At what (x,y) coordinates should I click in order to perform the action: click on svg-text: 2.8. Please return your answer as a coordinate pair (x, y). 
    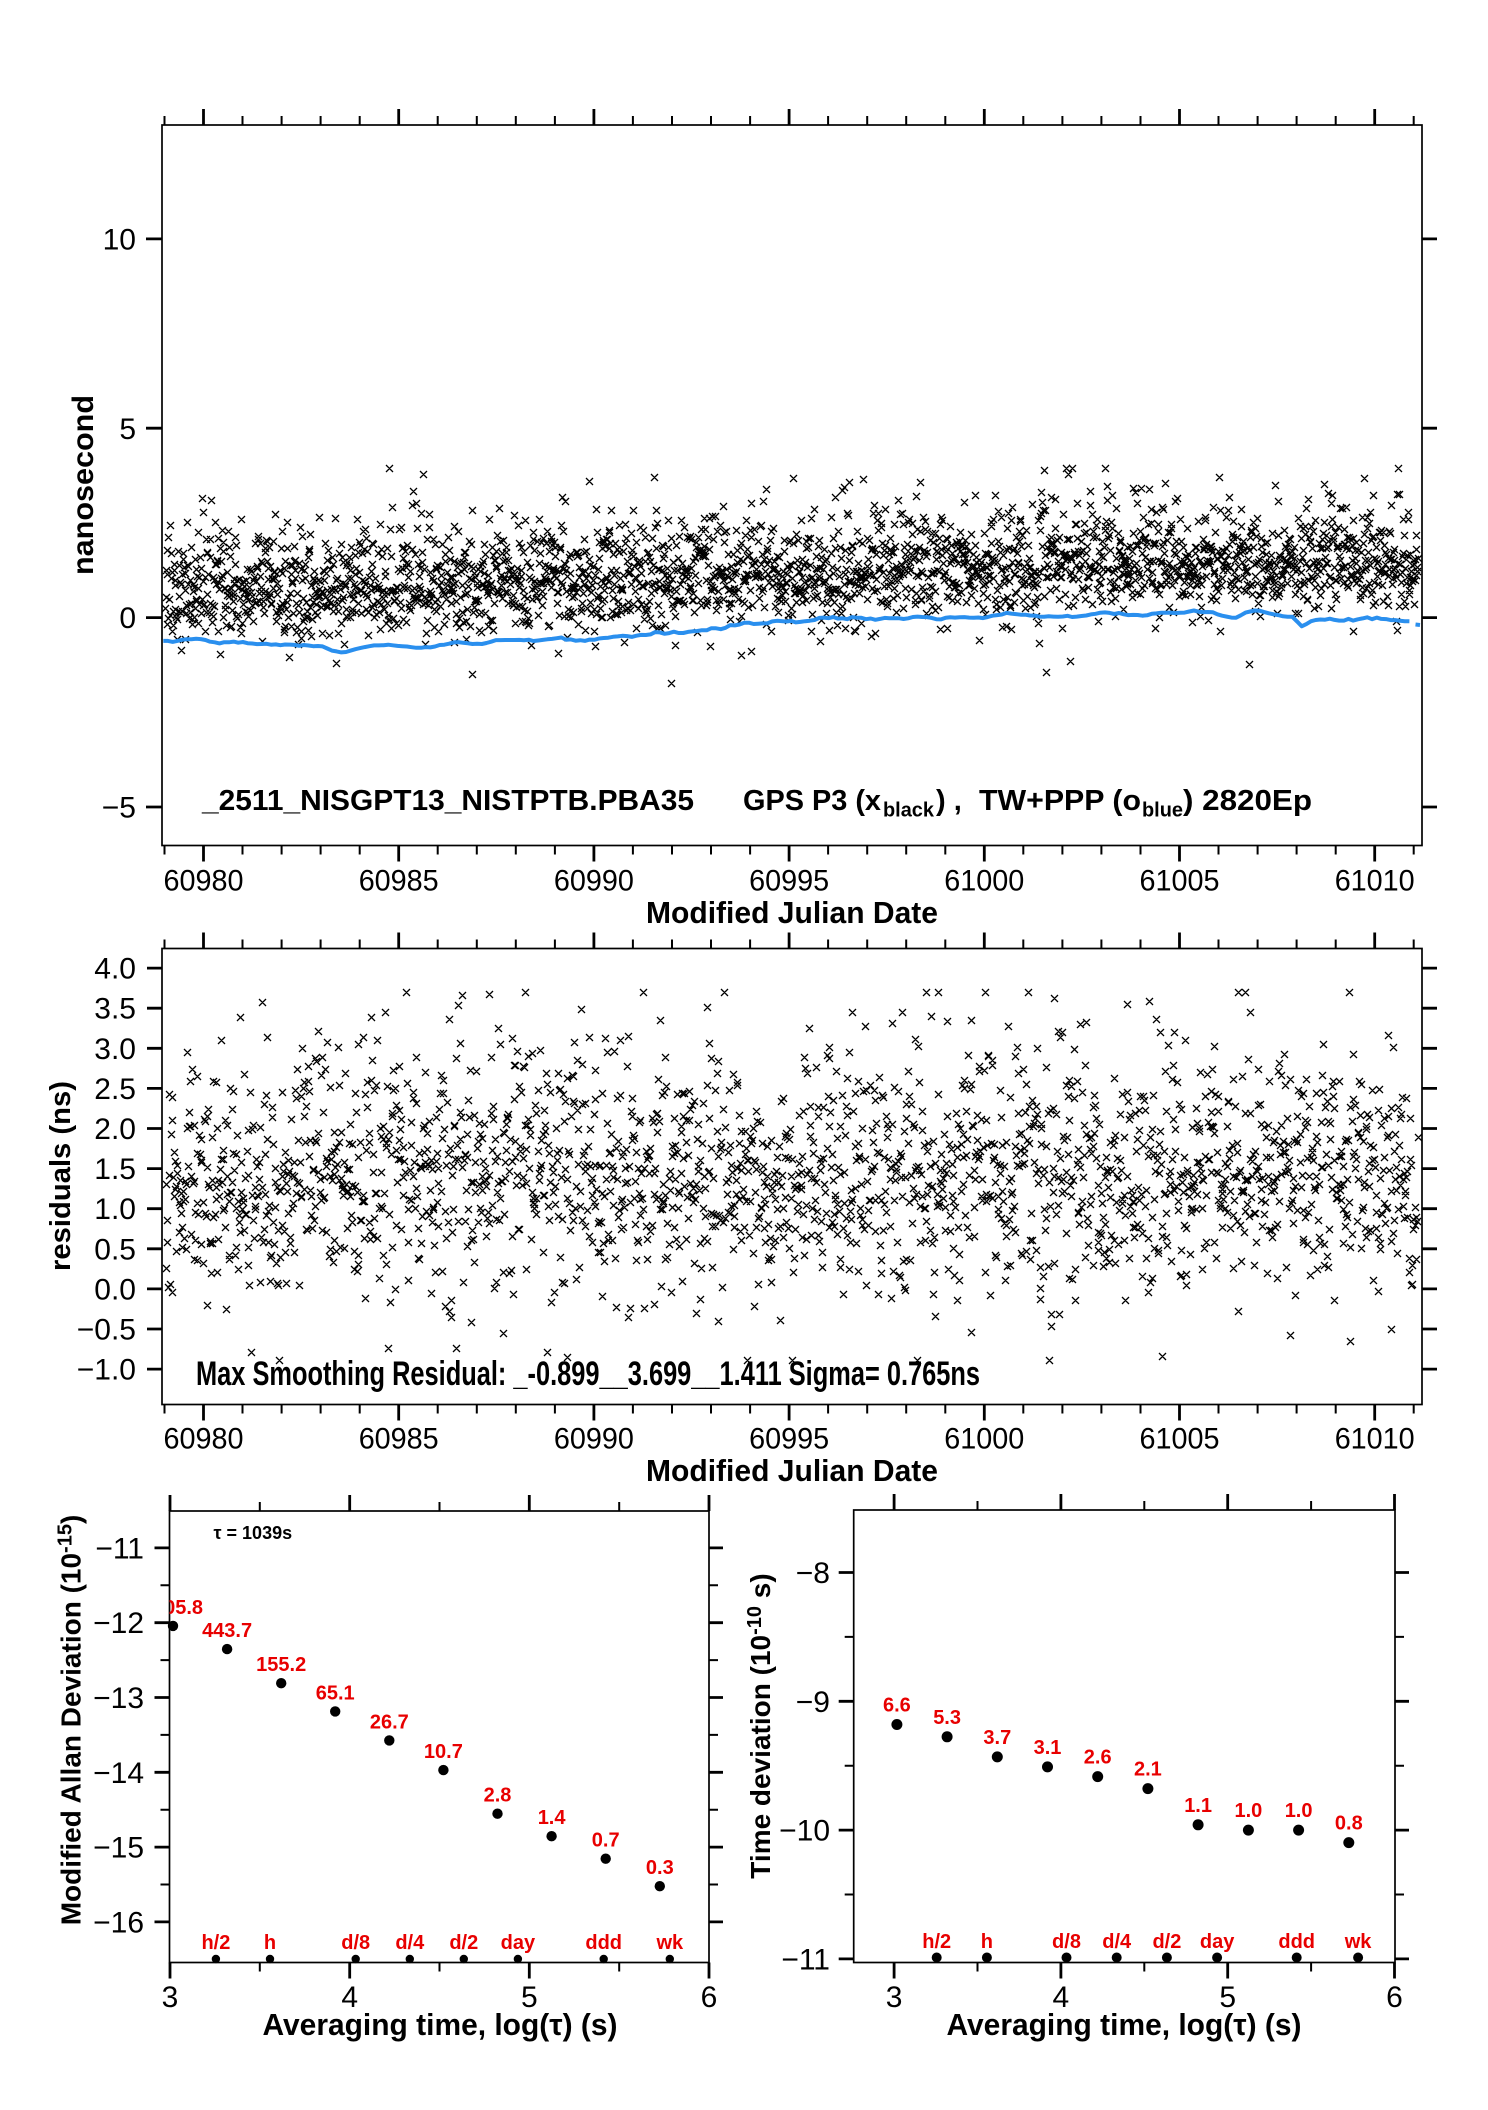
    Looking at the image, I should click on (498, 1796).